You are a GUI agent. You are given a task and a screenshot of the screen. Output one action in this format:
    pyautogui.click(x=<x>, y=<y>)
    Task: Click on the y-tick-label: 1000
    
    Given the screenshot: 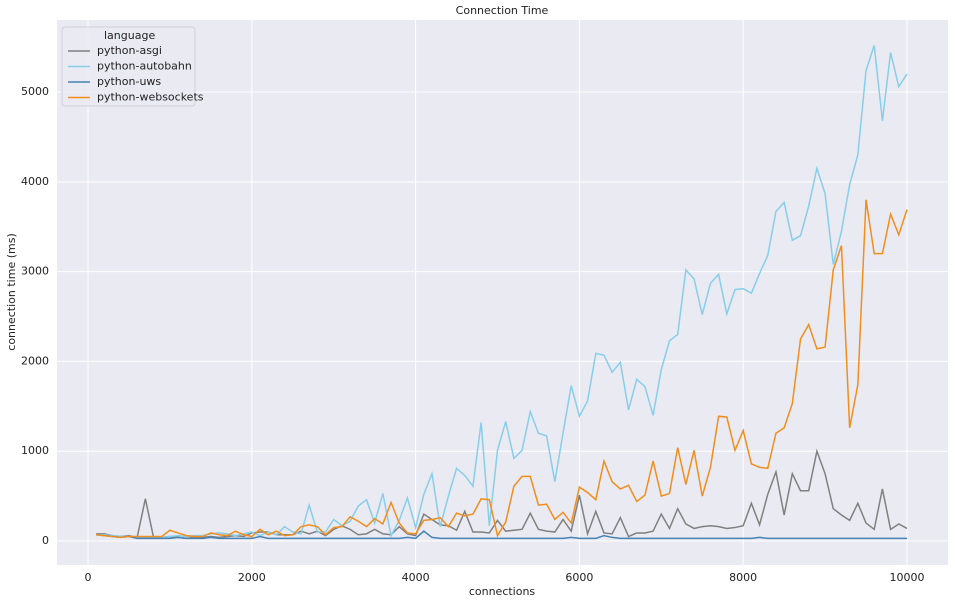 What is the action you would take?
    pyautogui.click(x=35, y=450)
    